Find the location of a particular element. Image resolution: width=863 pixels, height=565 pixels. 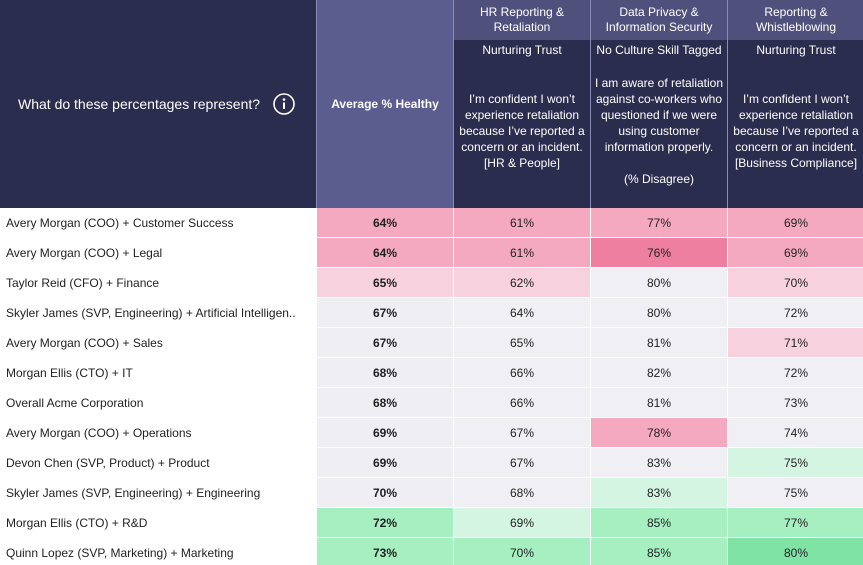

metric-cell: 71% is located at coordinates (795, 343).